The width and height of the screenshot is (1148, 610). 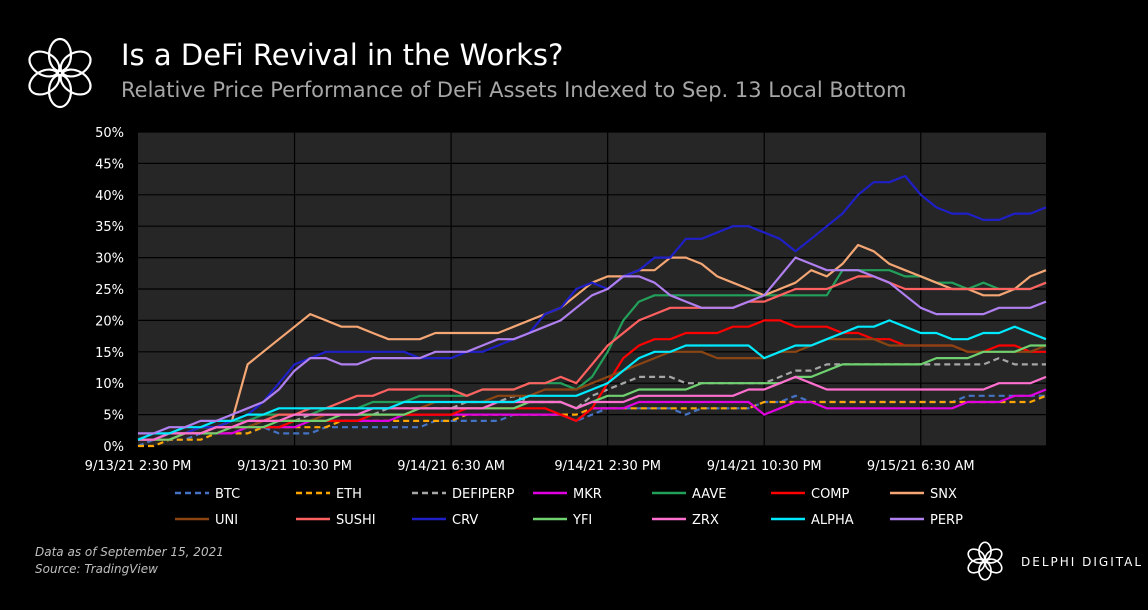 I want to click on delphi-logo-icon, so click(x=60, y=73).